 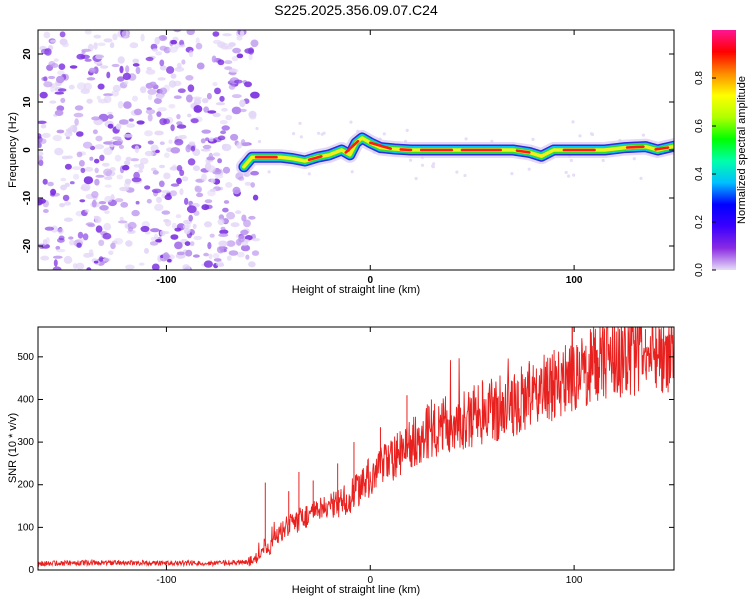 I want to click on spectrogram-y-label: Frequency (Hz), so click(x=13, y=150).